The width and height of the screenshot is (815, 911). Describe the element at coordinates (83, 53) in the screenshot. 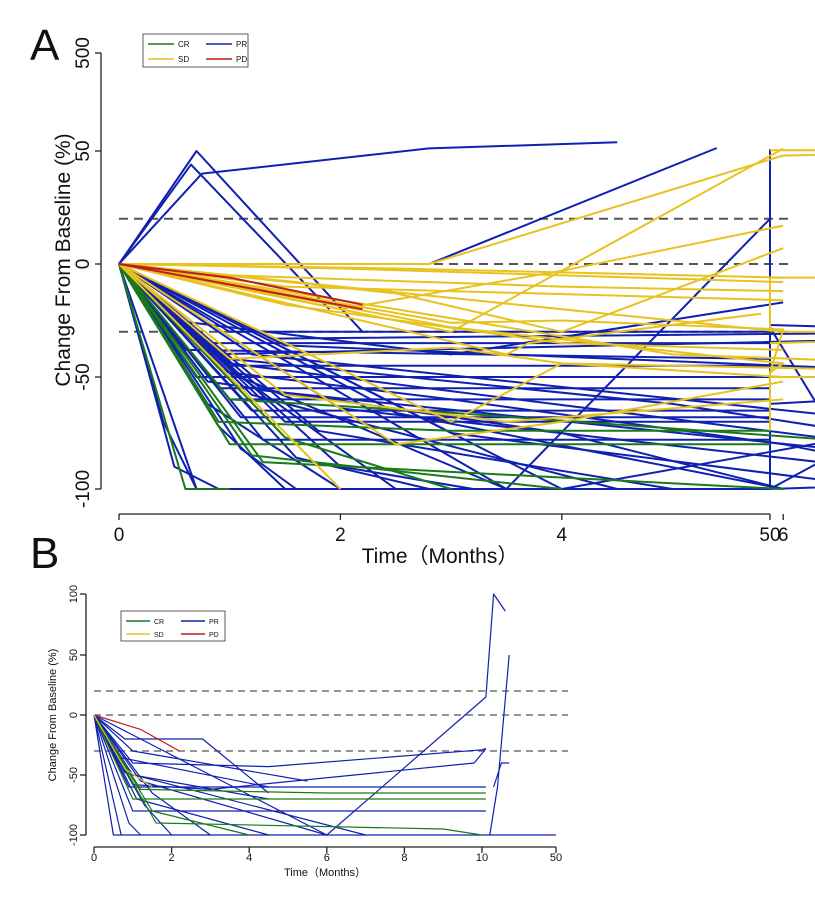

I see `y-tick-label: 500` at that location.